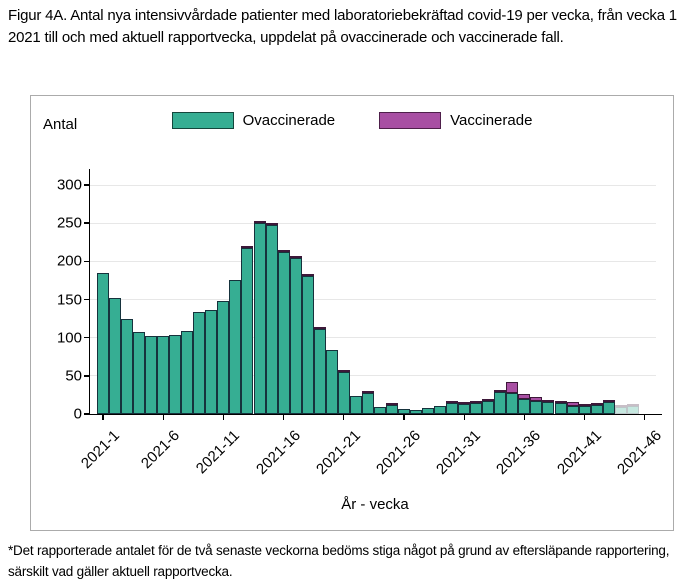 This screenshot has height=585, width=700. Describe the element at coordinates (175, 374) in the screenshot. I see `bar-week-7-unvaccinated` at that location.